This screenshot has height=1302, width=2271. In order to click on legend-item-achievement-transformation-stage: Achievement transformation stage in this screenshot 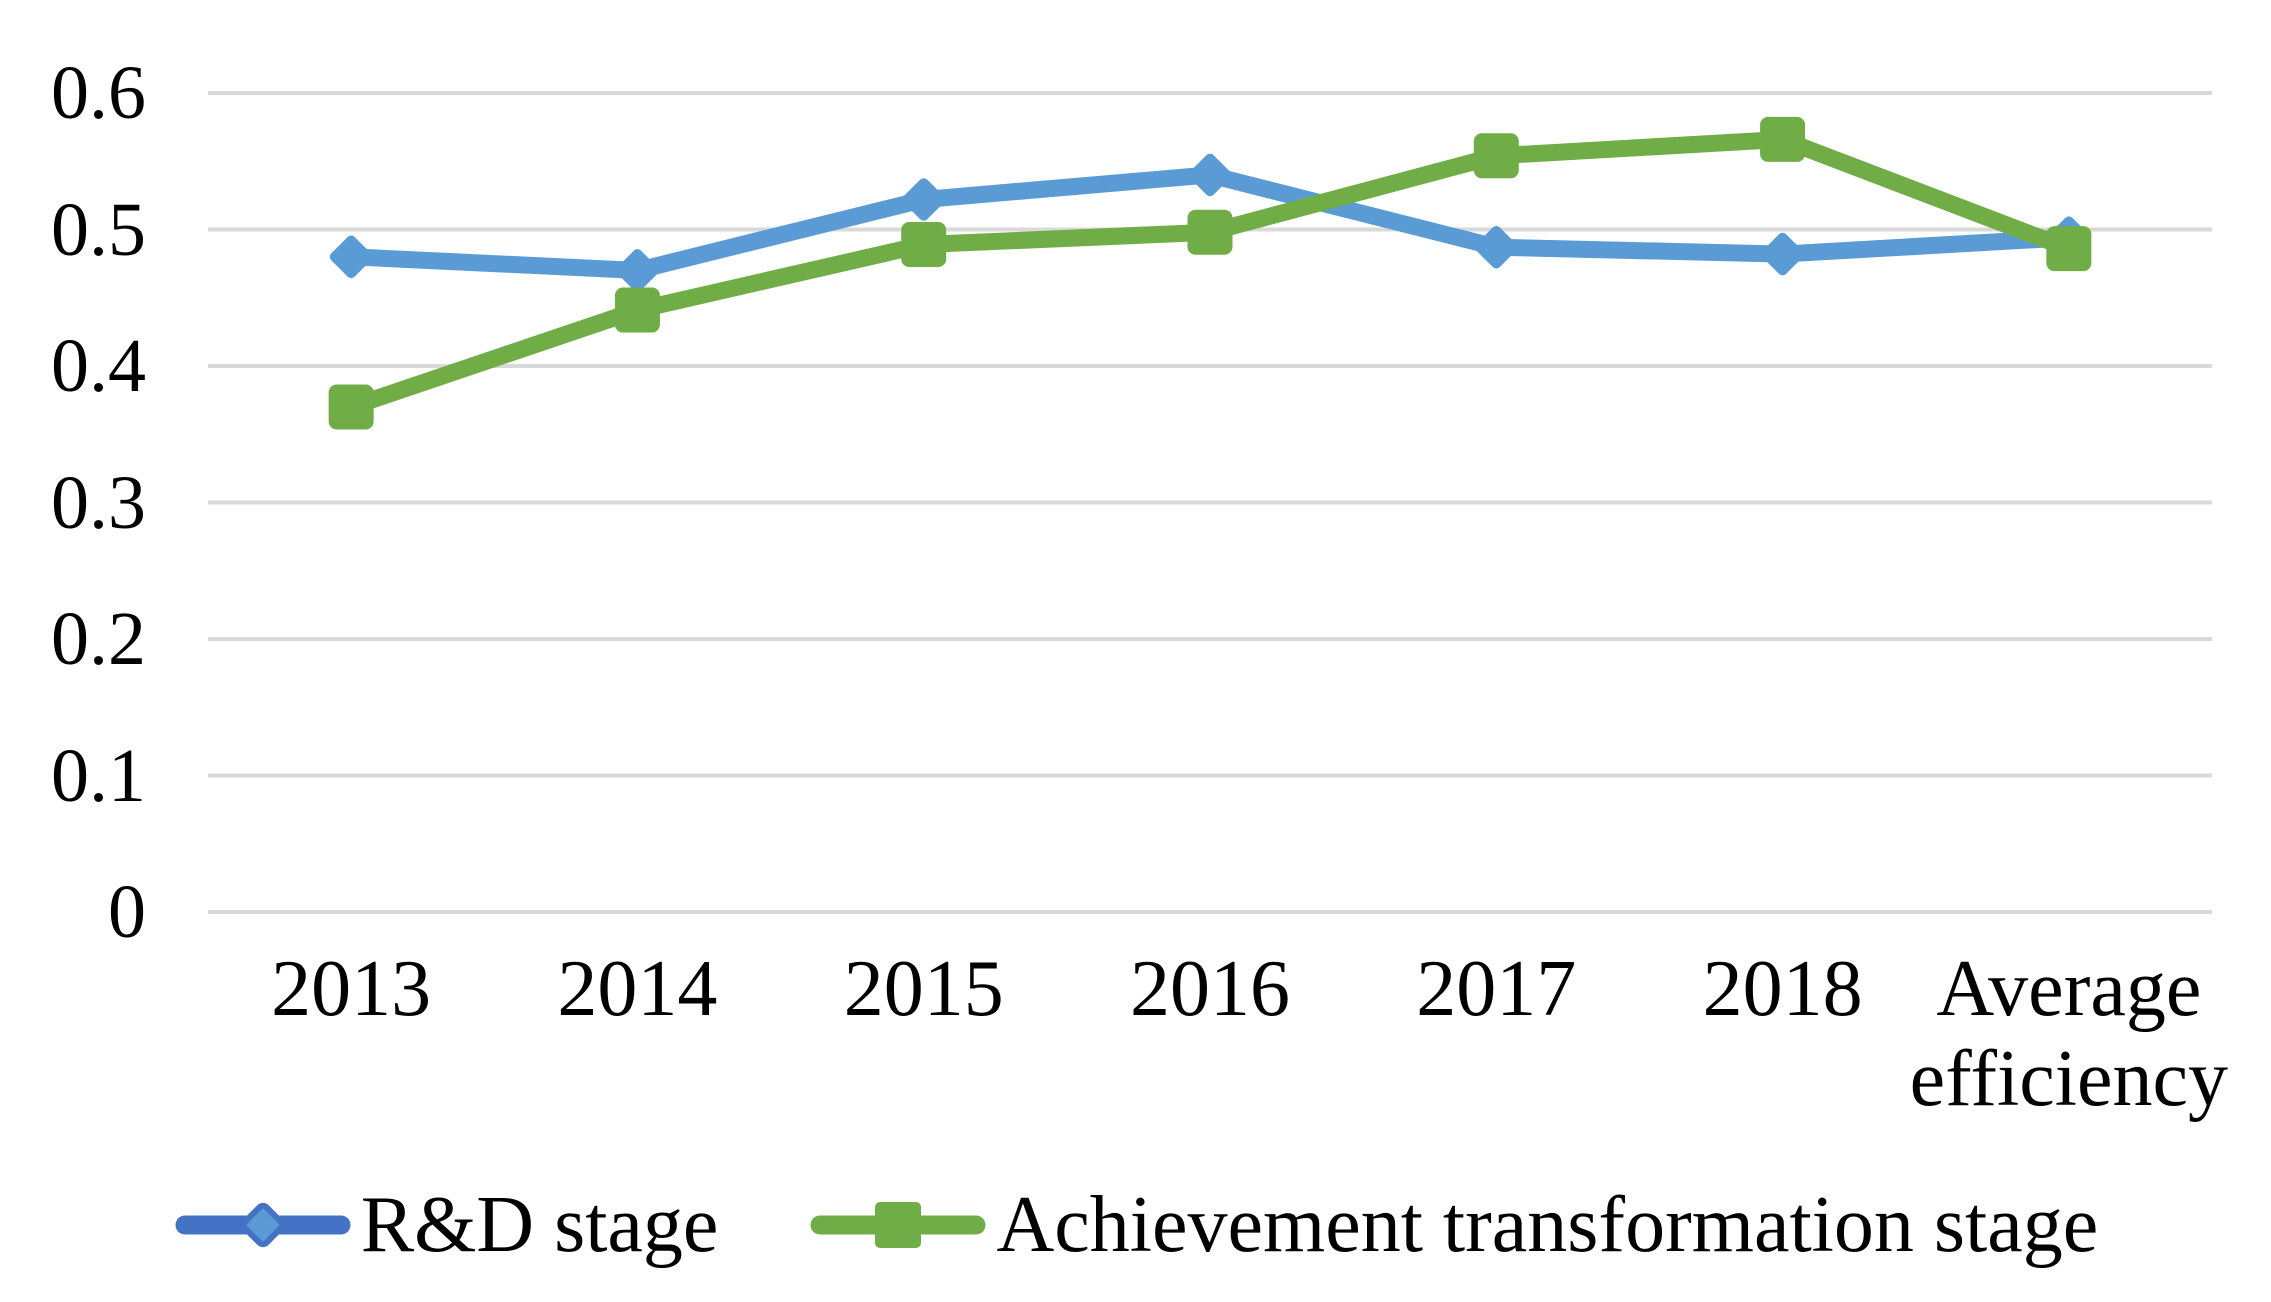, I will do `click(1453, 1225)`.